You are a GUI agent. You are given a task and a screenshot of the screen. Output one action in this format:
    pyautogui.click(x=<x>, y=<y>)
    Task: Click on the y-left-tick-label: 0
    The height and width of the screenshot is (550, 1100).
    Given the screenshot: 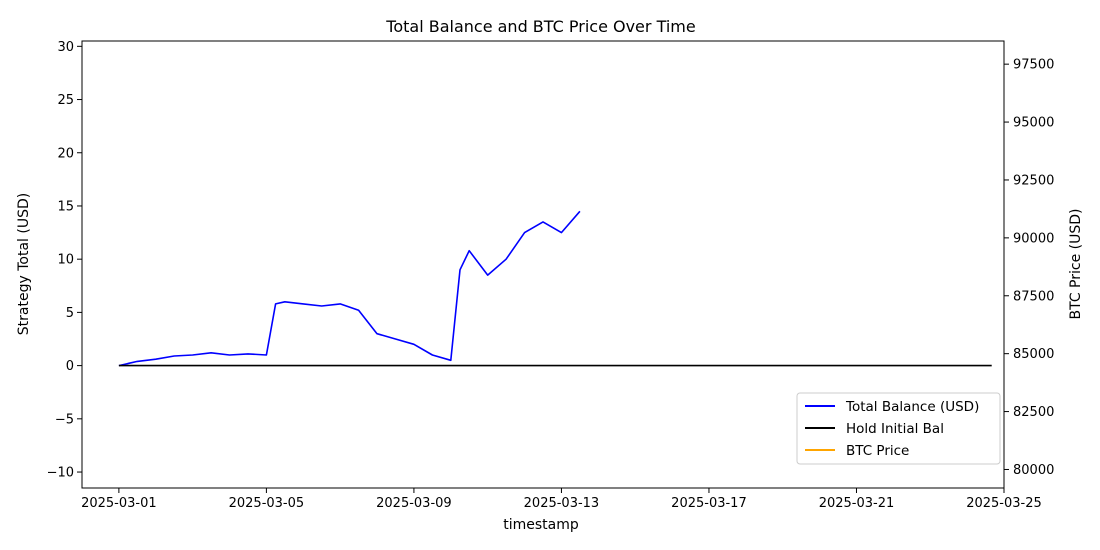 What is the action you would take?
    pyautogui.click(x=70, y=366)
    